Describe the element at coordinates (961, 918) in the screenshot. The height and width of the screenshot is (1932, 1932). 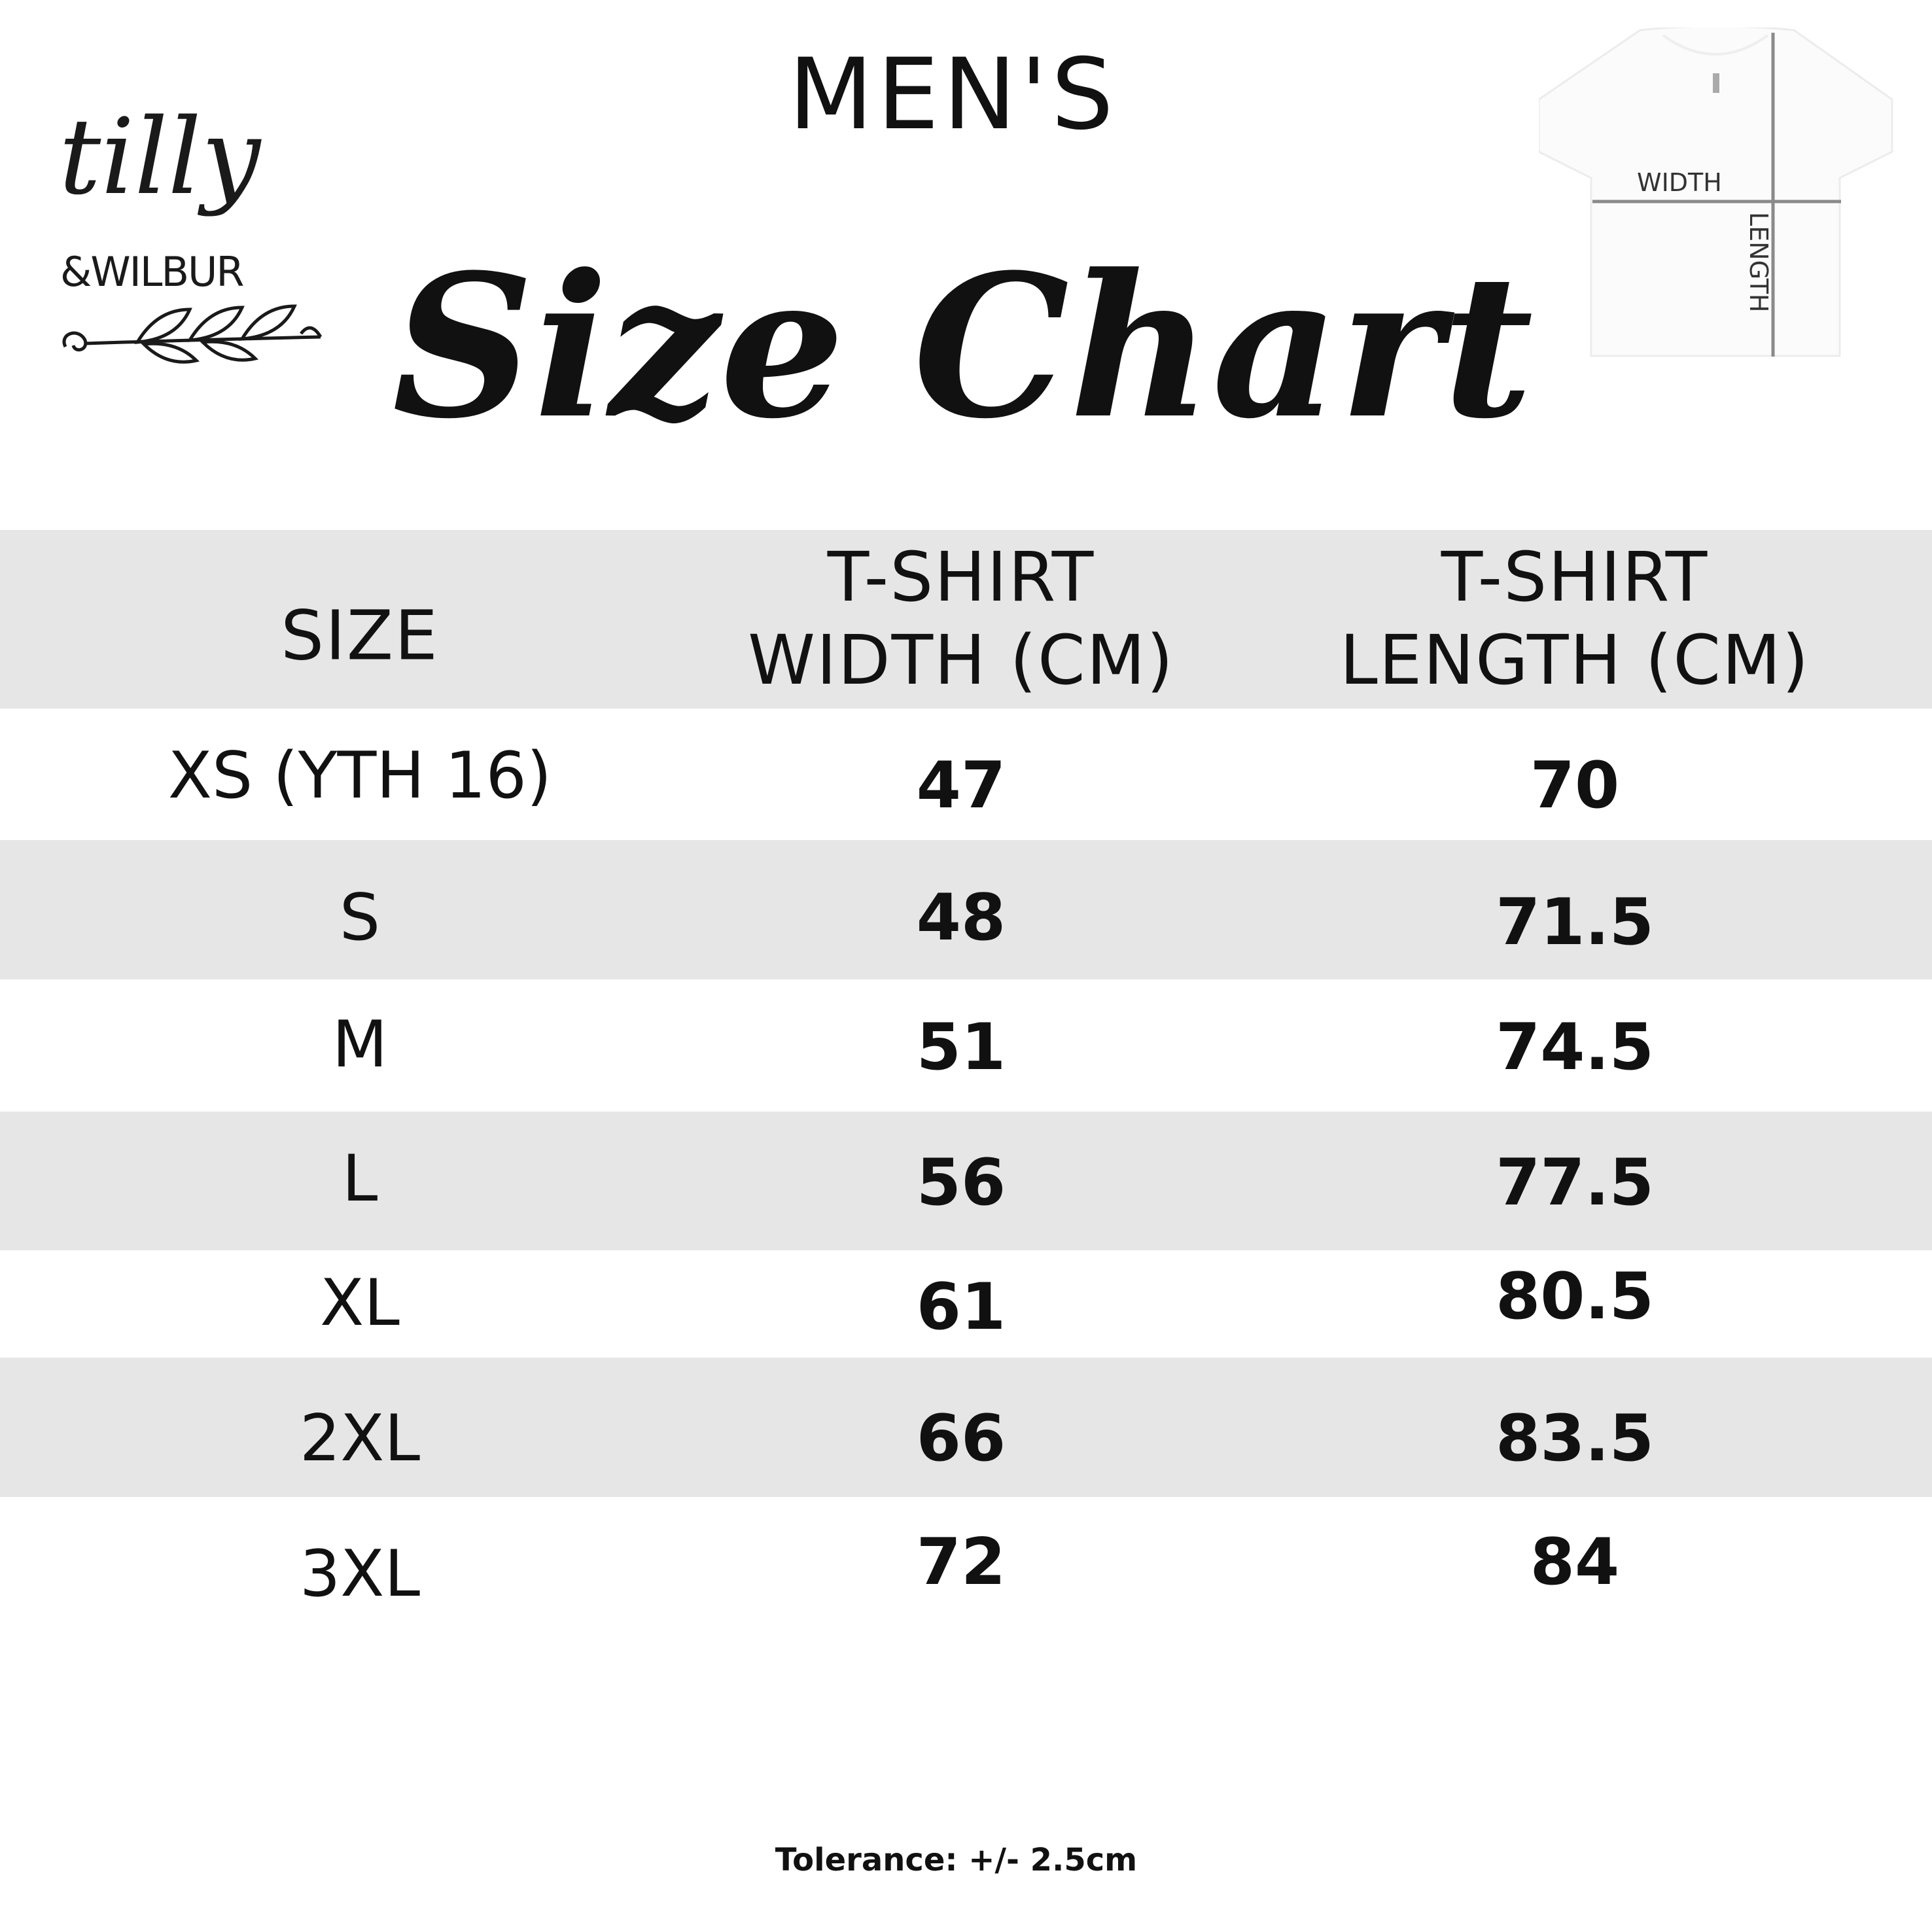
I see `width-cell: 48` at that location.